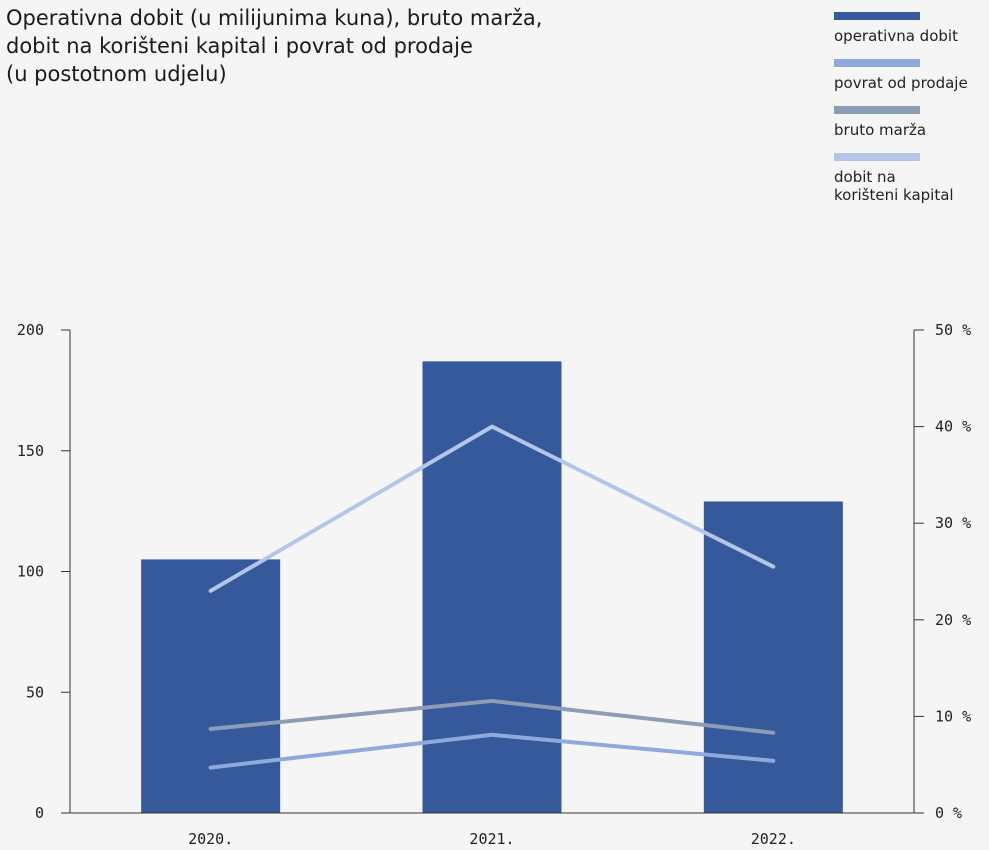  Describe the element at coordinates (210, 839) in the screenshot. I see `x-axis-category-label: 2020.` at that location.